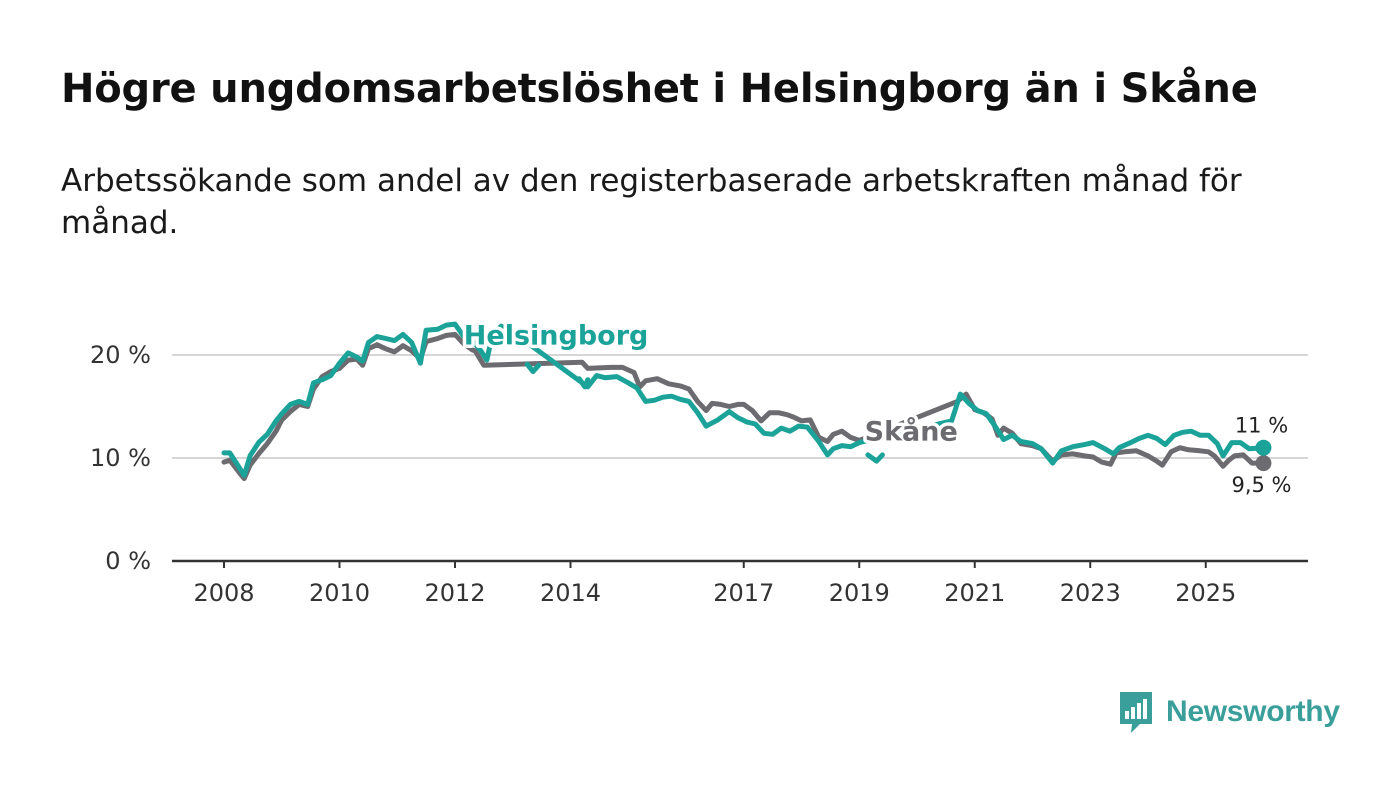  I want to click on newsworthy-logo: Newsworthy, so click(1229, 712).